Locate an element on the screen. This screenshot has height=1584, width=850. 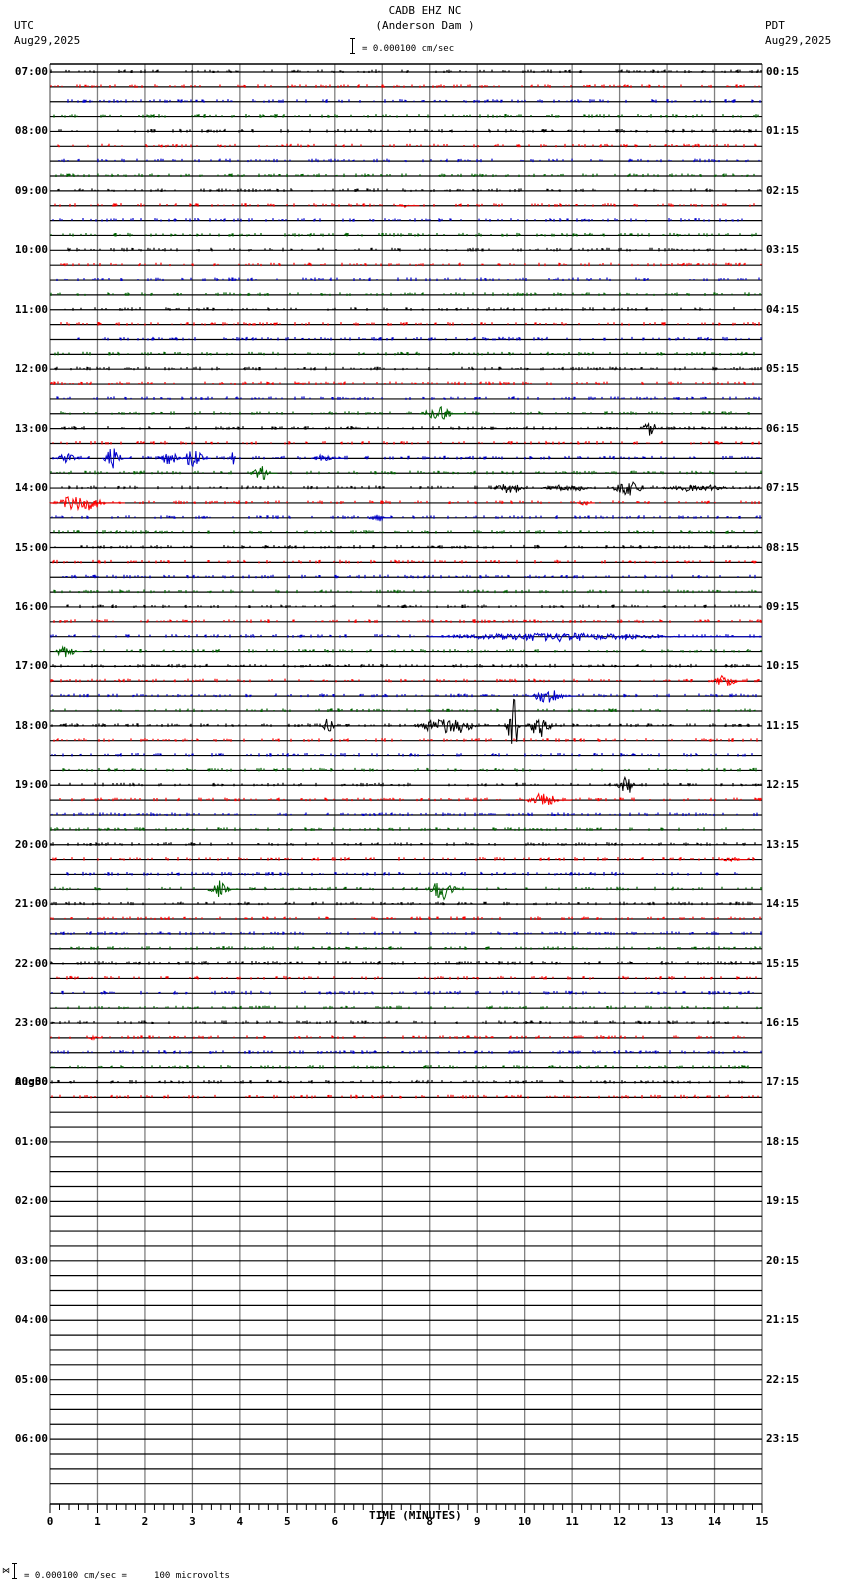
utc-hour-label: 22:00 is located at coordinates (31, 963).